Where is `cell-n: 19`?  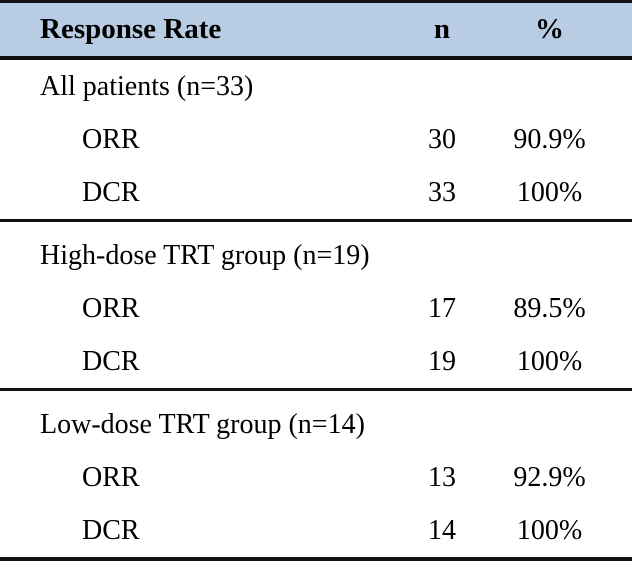
cell-n: 19 is located at coordinates (442, 361).